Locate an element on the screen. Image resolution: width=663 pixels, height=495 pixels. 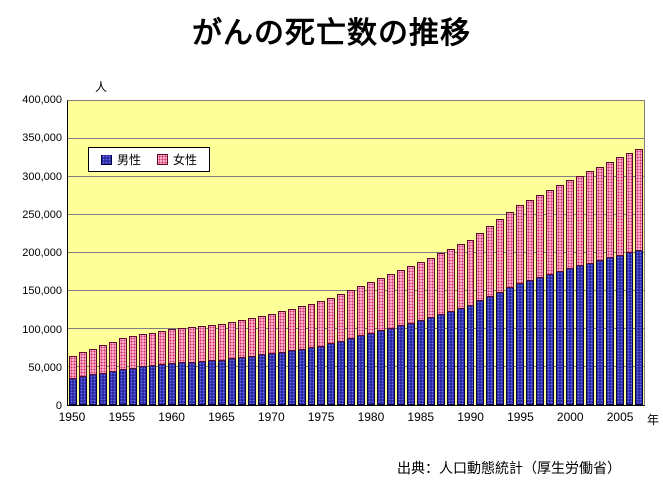
bar-segment-female-1987 is located at coordinates (440, 284).